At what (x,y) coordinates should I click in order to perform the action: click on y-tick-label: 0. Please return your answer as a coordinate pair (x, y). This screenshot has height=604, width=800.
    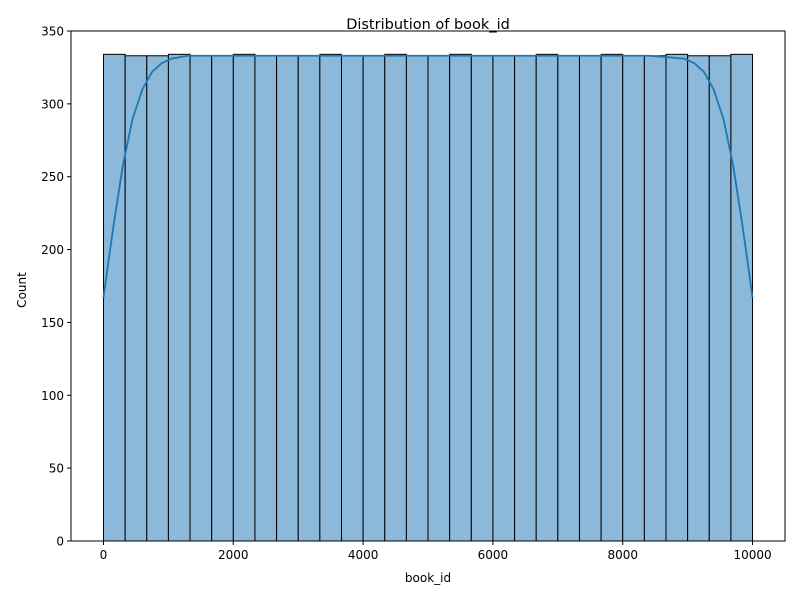
    Looking at the image, I should click on (60, 542).